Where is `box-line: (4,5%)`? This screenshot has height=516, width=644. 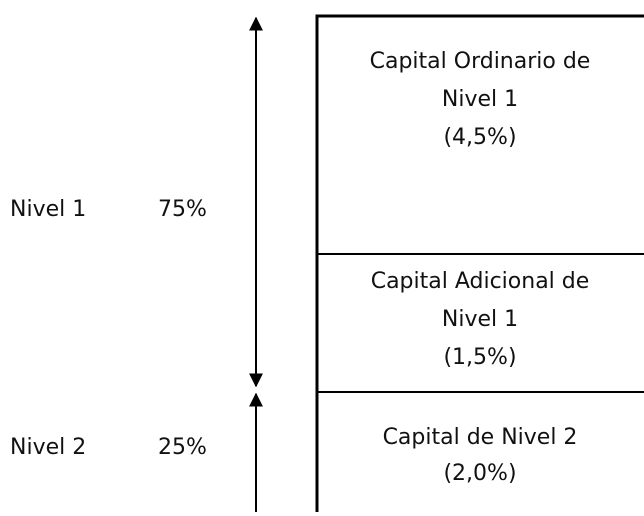 box-line: (4,5%) is located at coordinates (479, 137).